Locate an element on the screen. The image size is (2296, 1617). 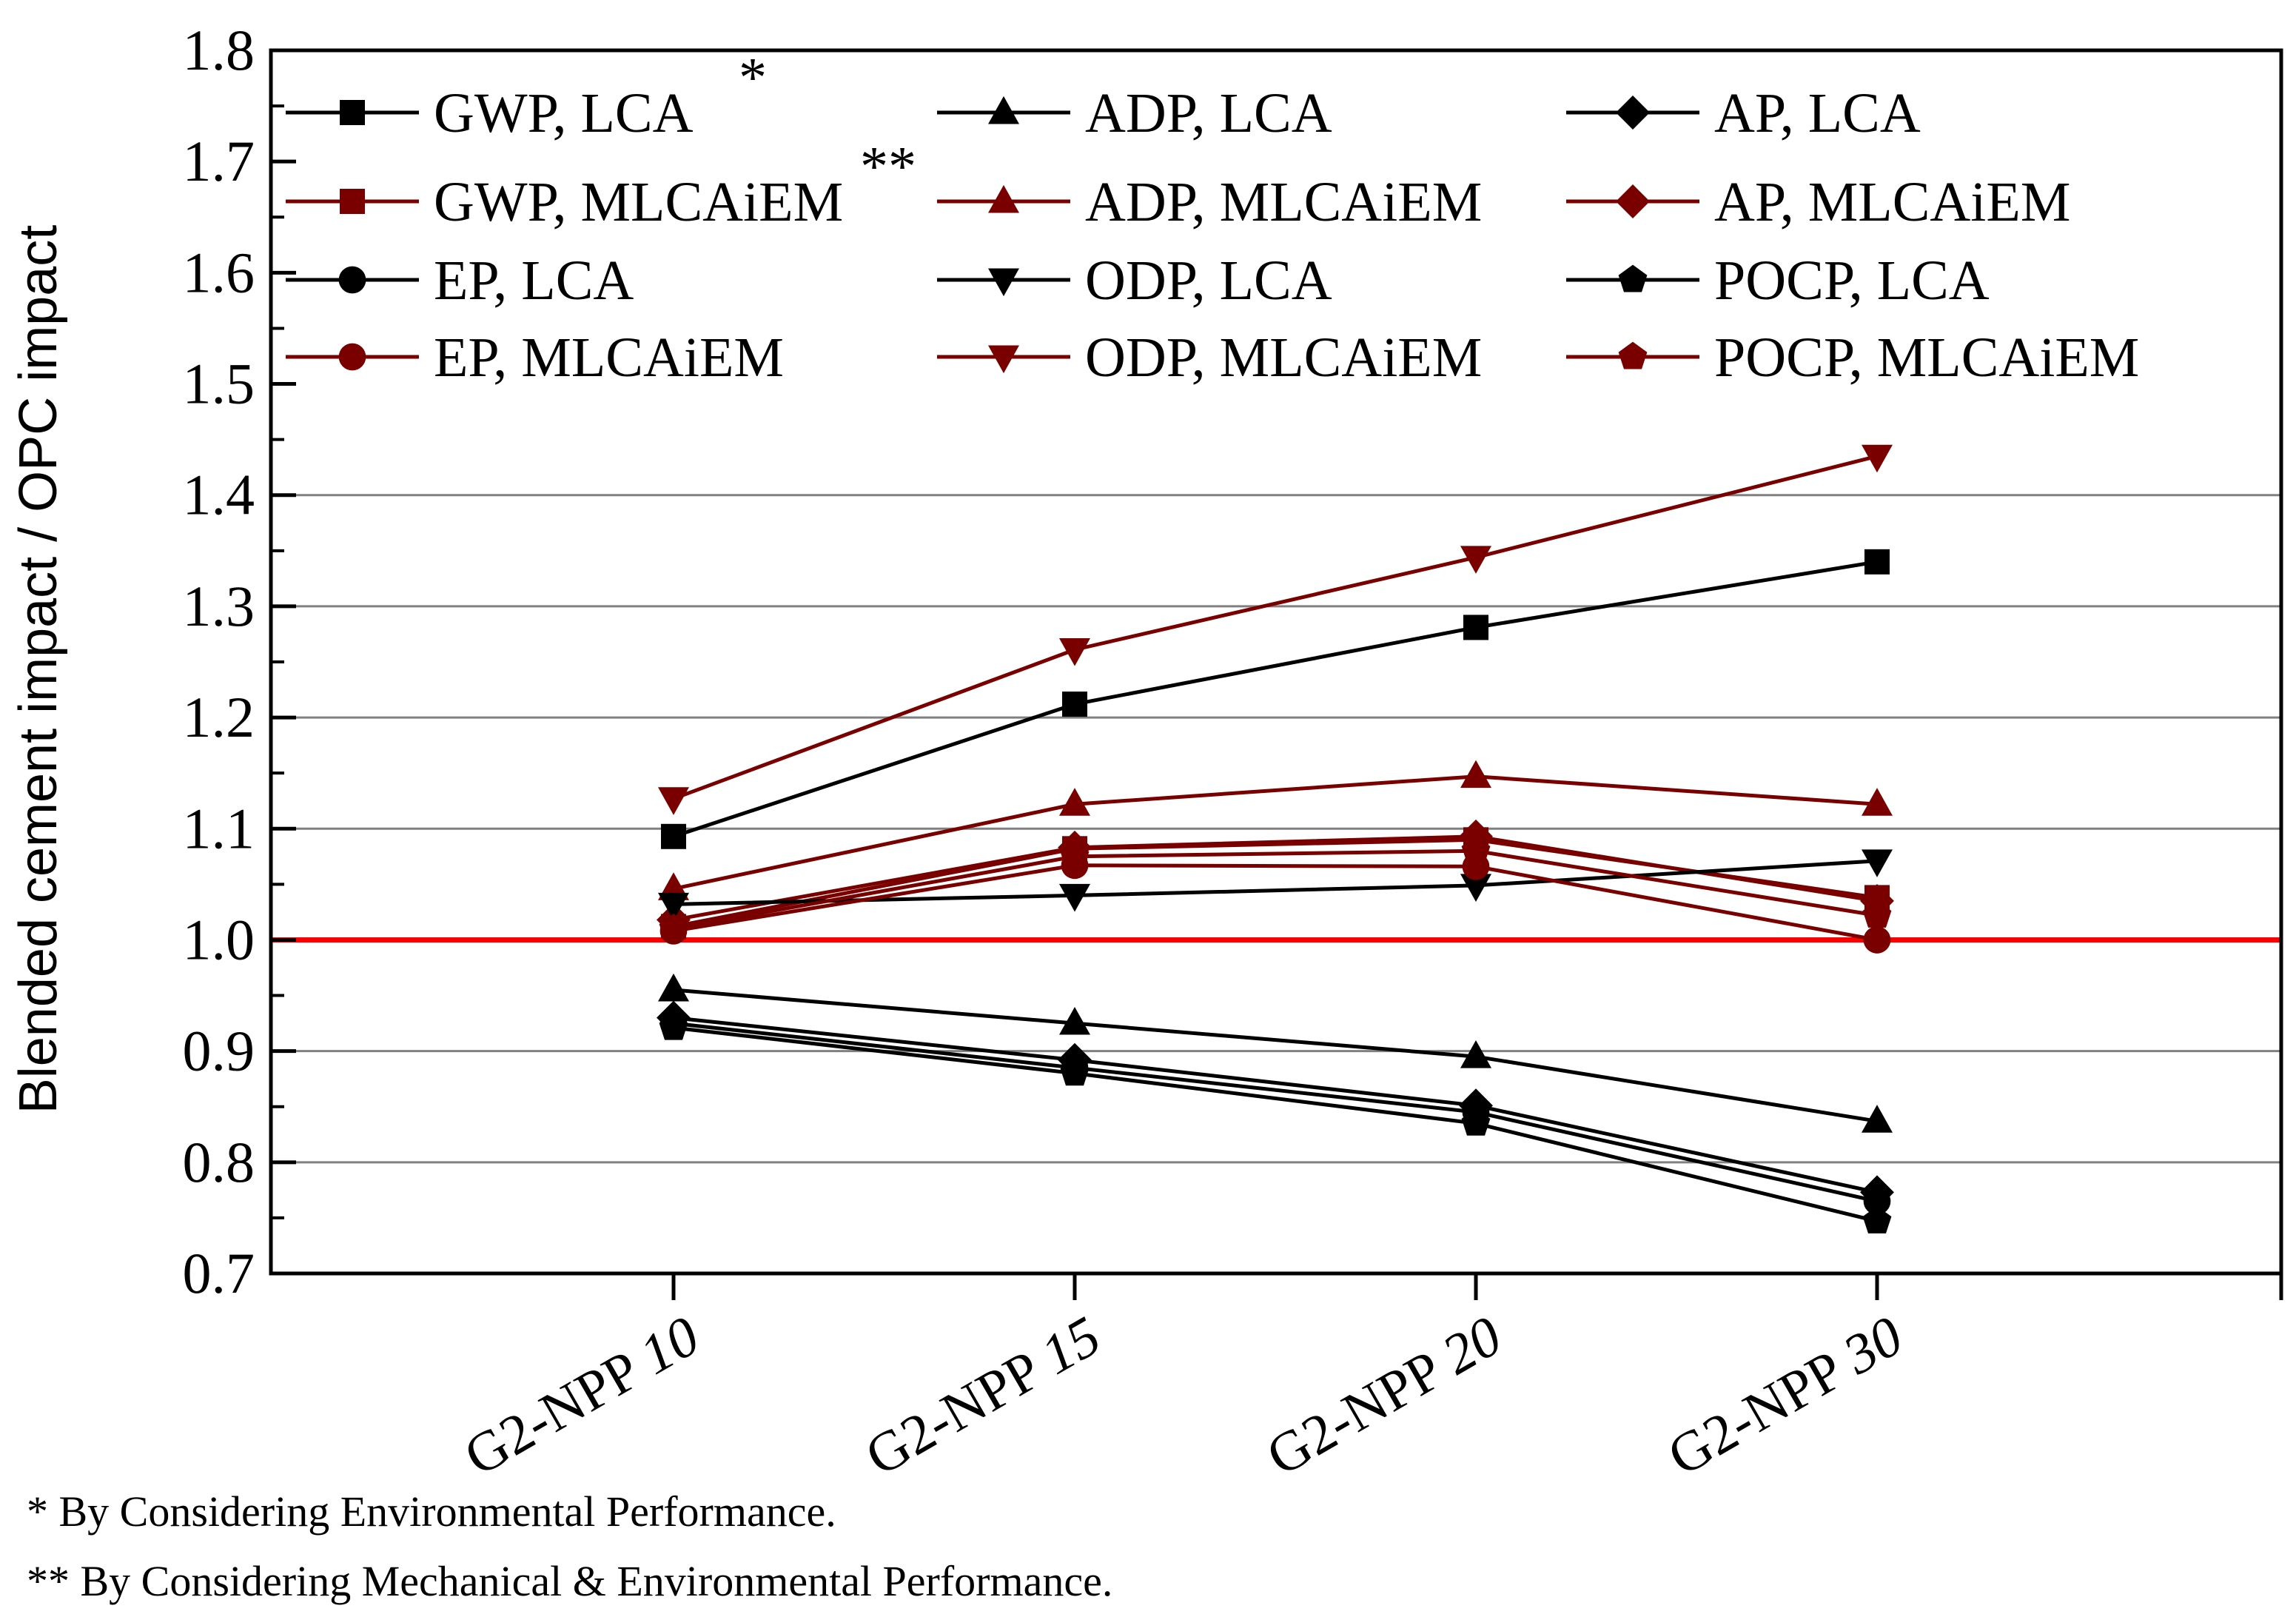
y-tick-label: 1.7 is located at coordinates (219, 161).